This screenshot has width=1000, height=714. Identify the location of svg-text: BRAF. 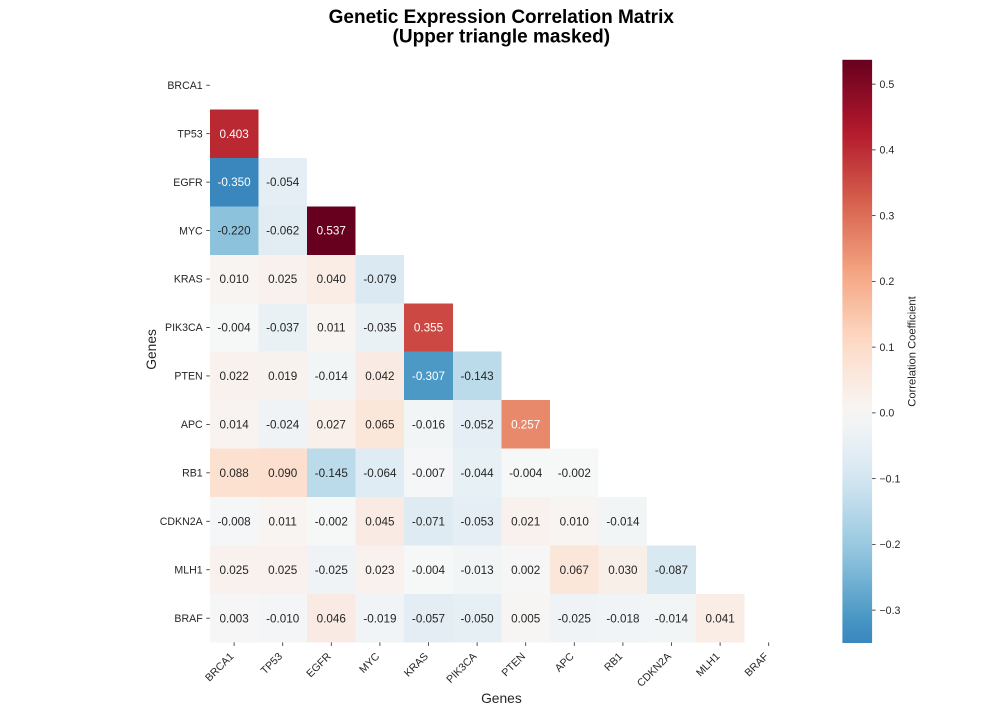
(188, 619).